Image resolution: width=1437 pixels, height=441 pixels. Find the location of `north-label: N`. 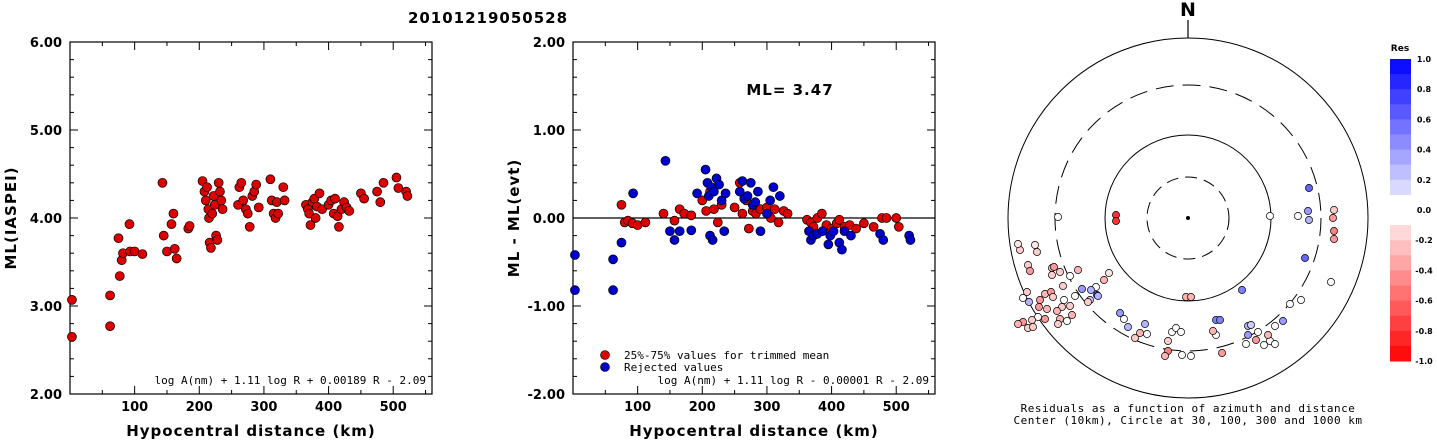

north-label: N is located at coordinates (1188, 10).